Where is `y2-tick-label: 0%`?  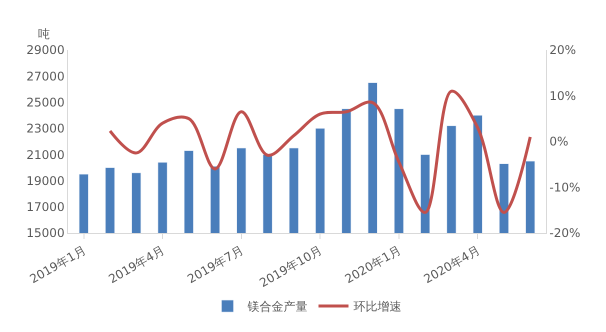
y2-tick-label: 0% is located at coordinates (558, 141).